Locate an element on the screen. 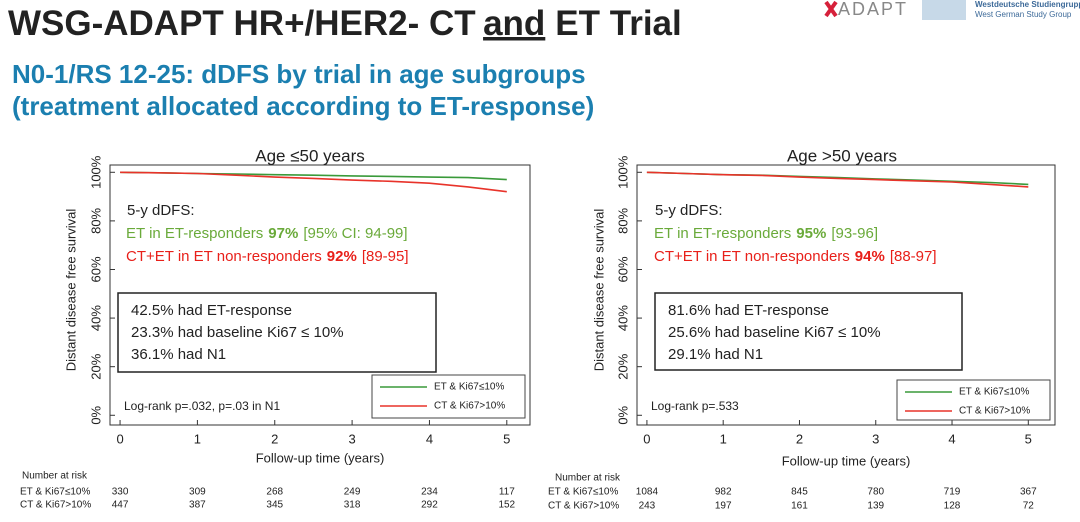  risk-count: 1084 is located at coordinates (647, 492).